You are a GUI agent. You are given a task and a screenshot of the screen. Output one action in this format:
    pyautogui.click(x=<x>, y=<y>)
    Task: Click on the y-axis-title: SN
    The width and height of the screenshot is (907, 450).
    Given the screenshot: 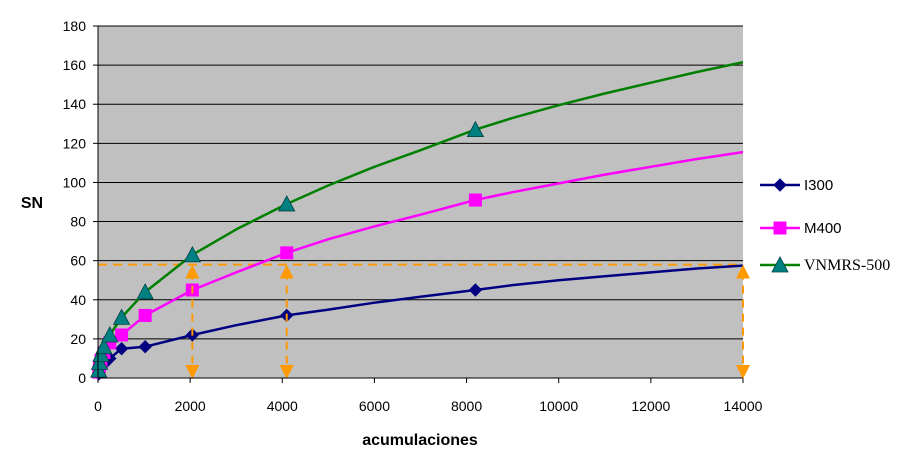 What is the action you would take?
    pyautogui.click(x=32, y=203)
    